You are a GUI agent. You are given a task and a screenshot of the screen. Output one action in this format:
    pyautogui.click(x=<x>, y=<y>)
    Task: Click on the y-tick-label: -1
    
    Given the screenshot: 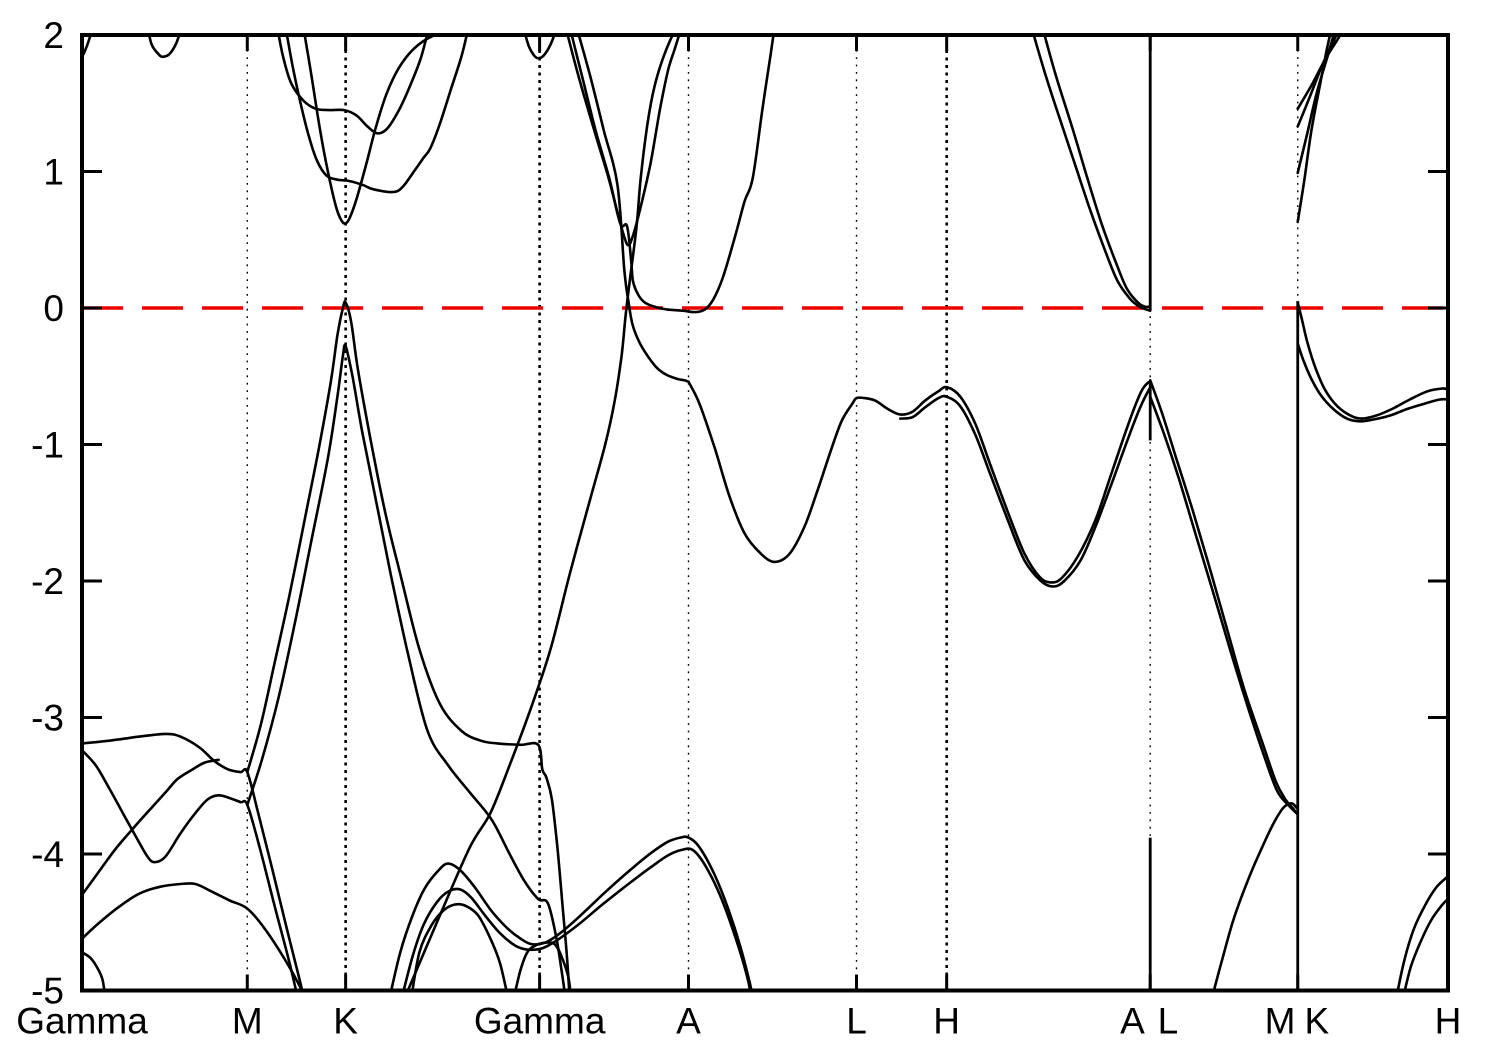 What is the action you would take?
    pyautogui.click(x=47, y=445)
    